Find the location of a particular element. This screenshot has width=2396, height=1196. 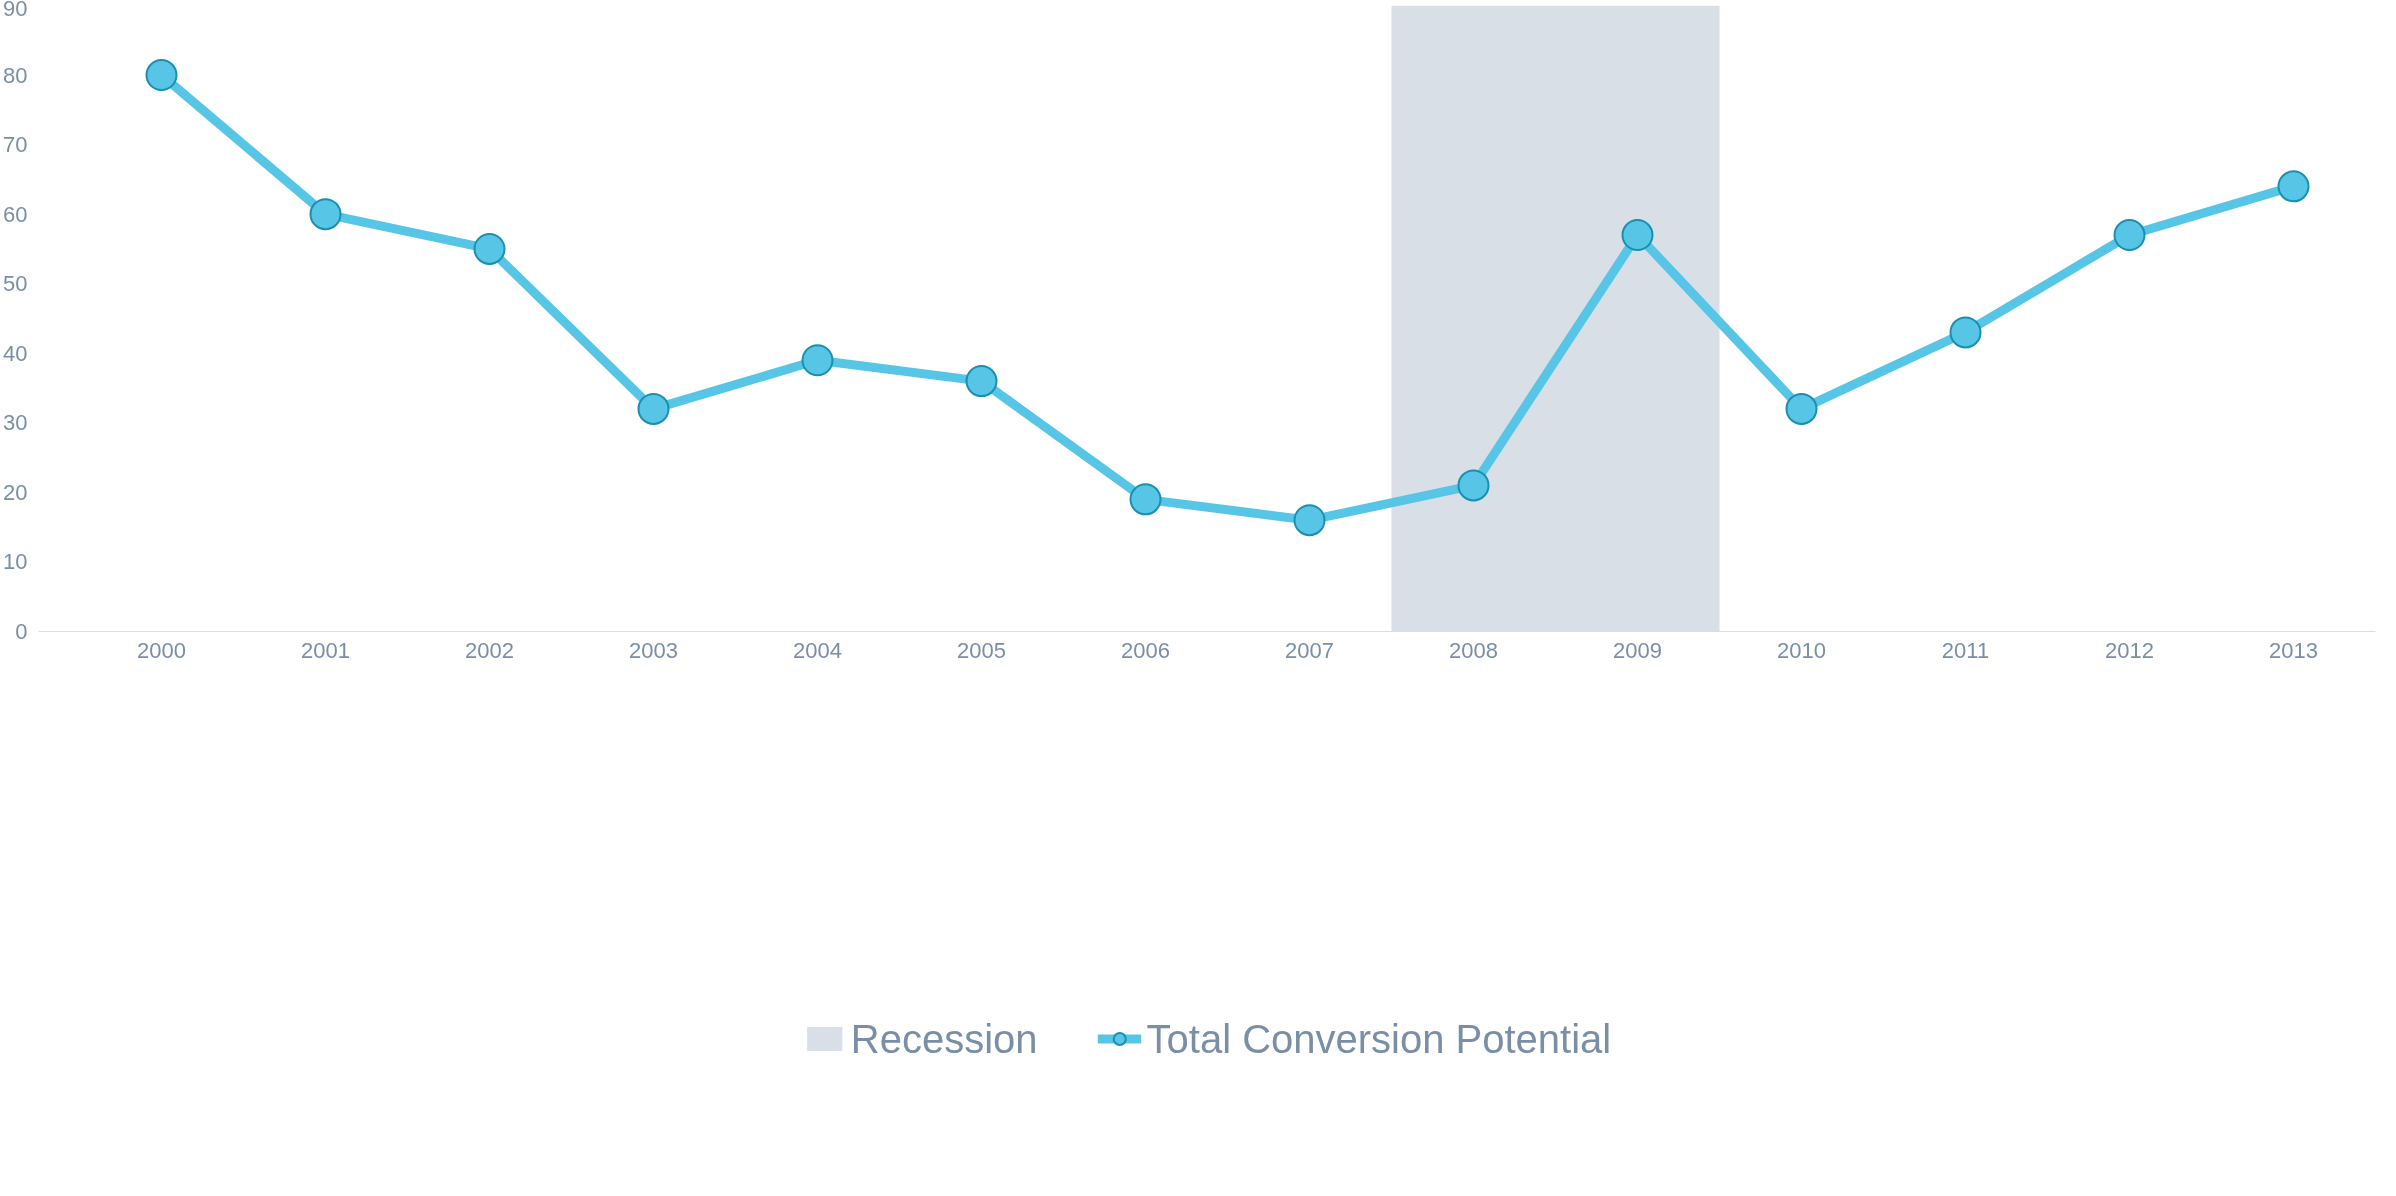

x-tick-label: 2008 is located at coordinates (1473, 650).